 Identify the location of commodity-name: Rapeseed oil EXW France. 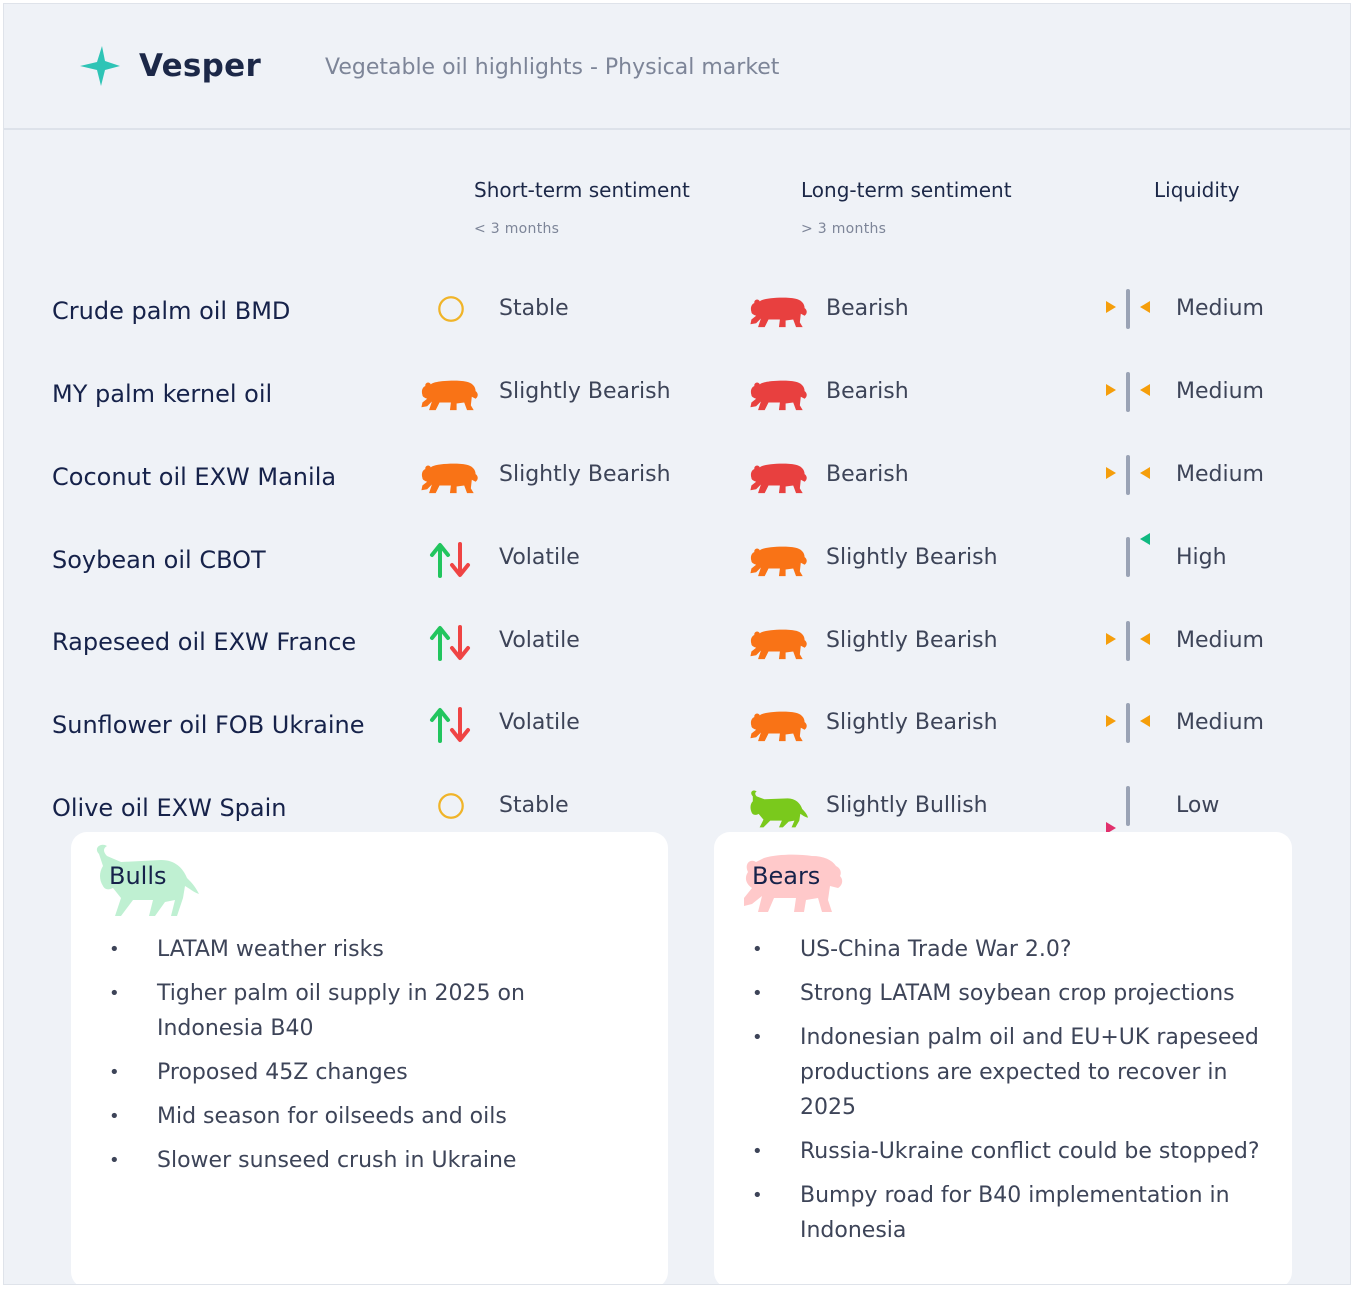
(204, 642).